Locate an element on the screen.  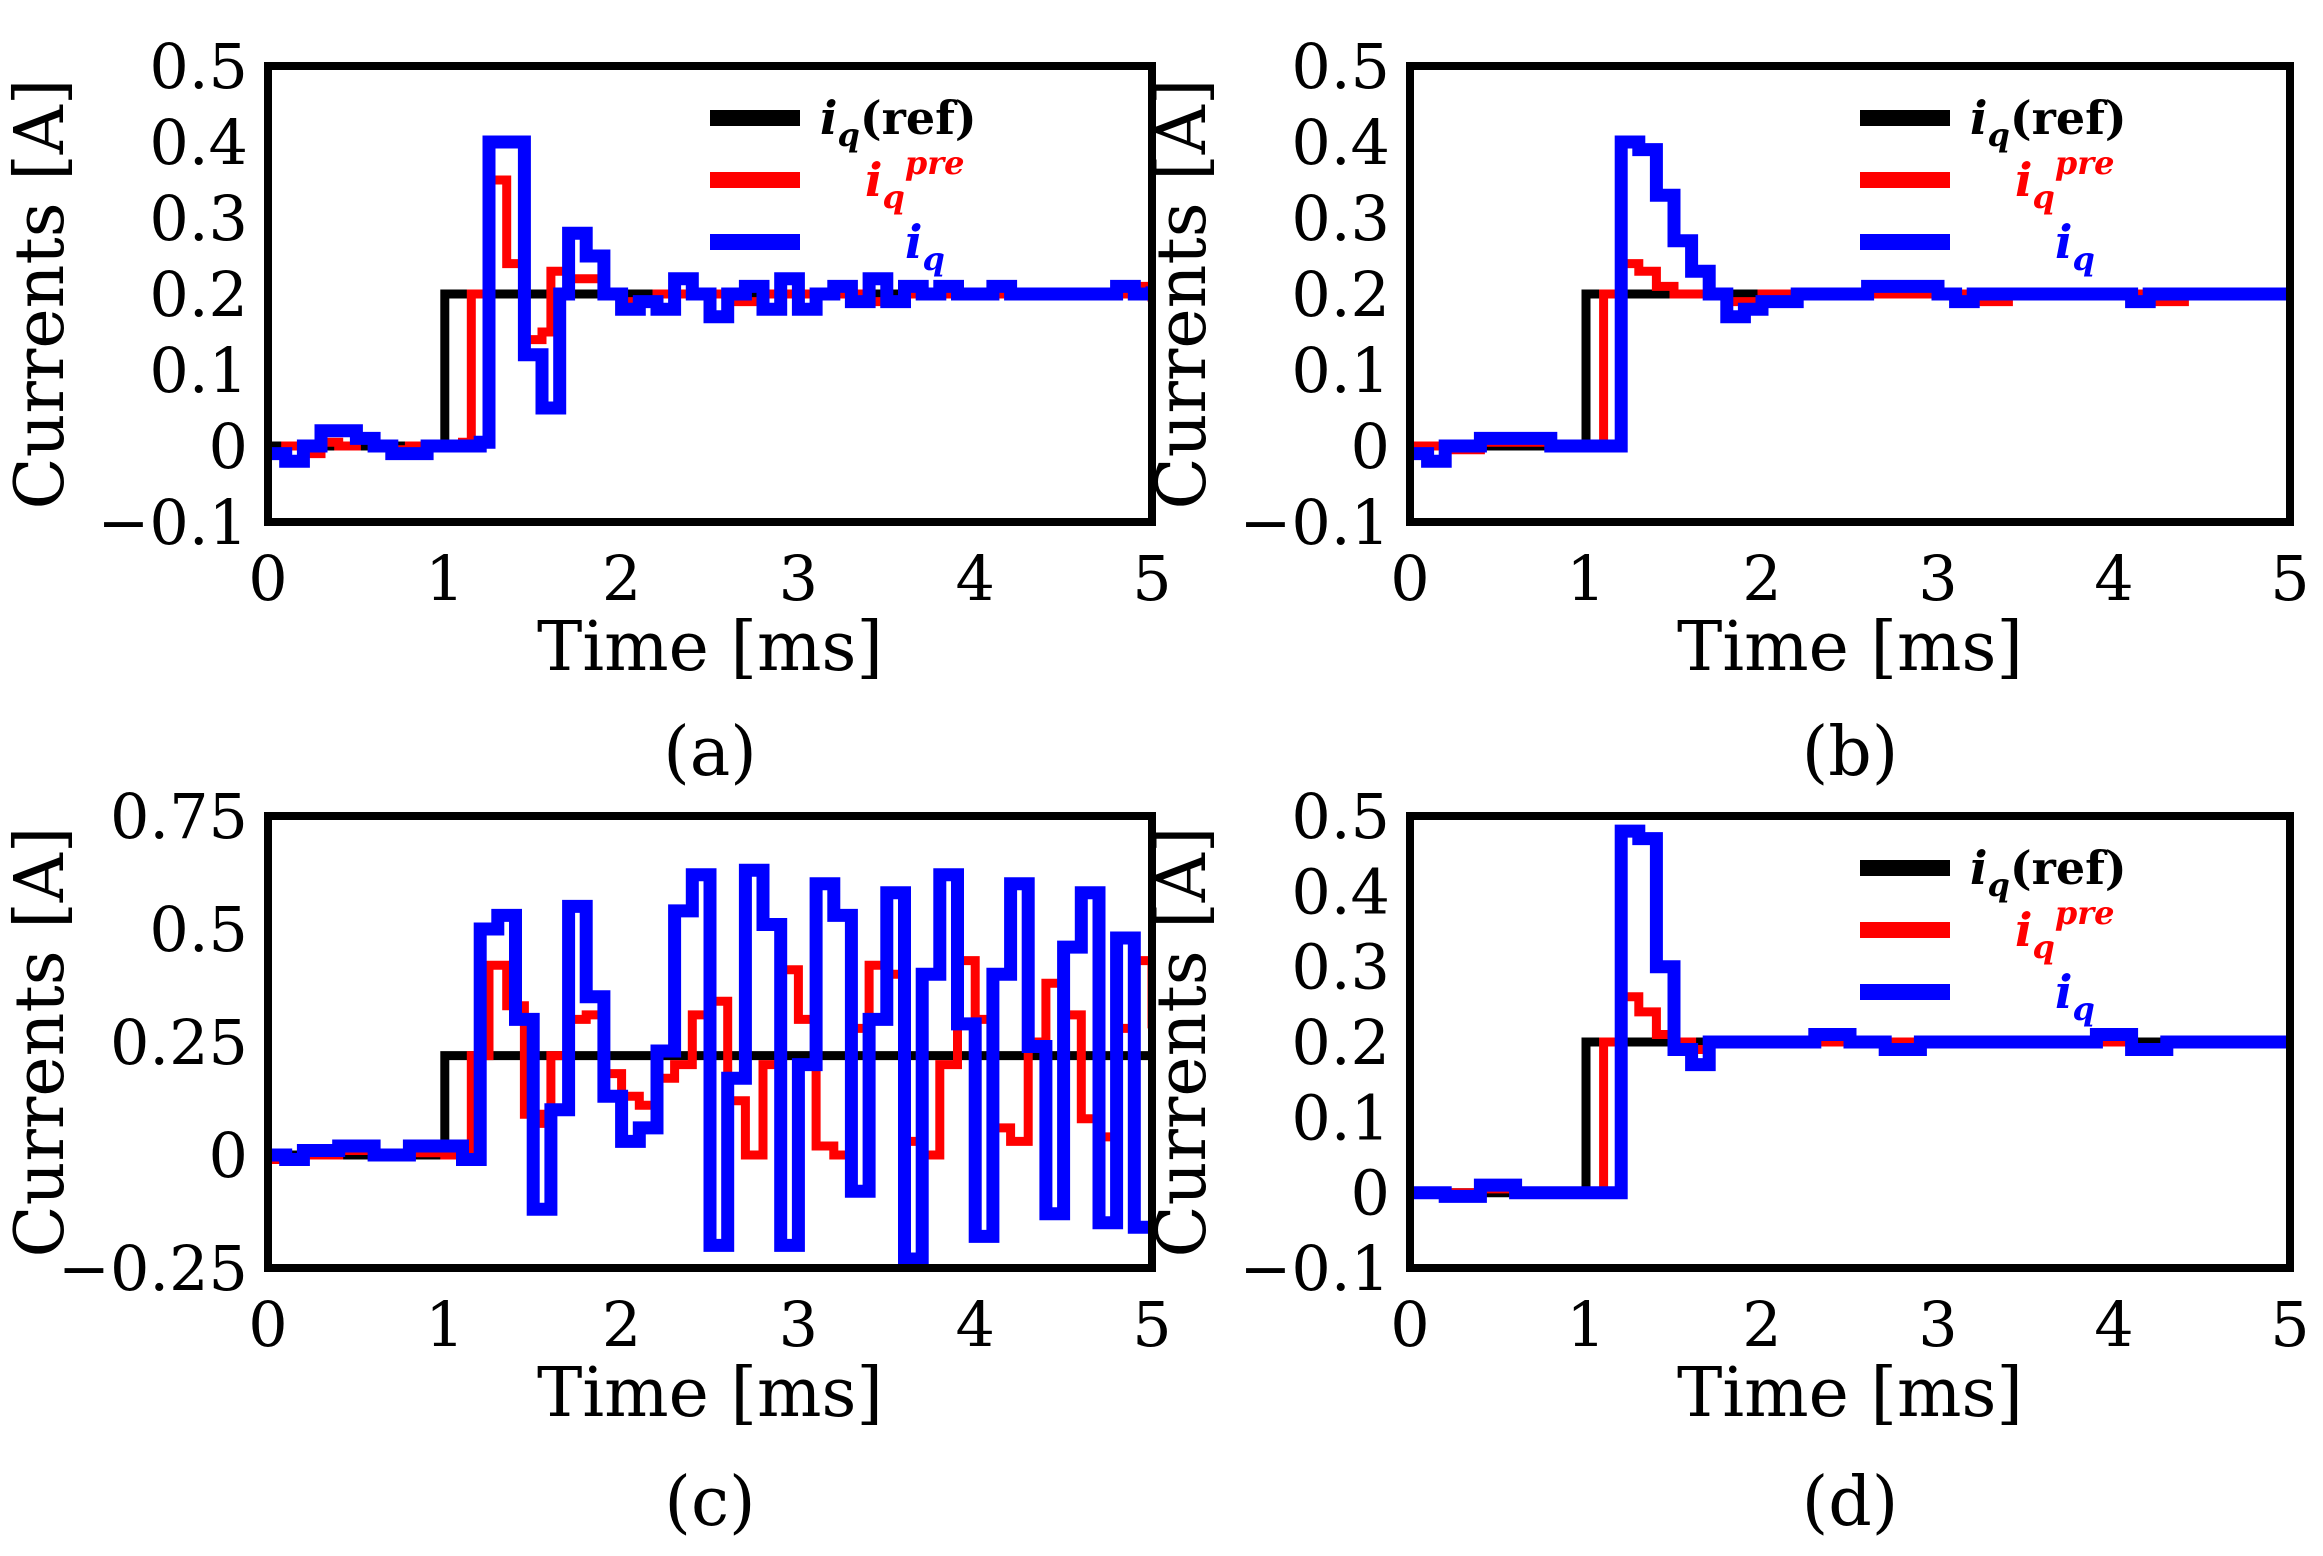
y-tick-label: −0.25 is located at coordinates (153, 1268).